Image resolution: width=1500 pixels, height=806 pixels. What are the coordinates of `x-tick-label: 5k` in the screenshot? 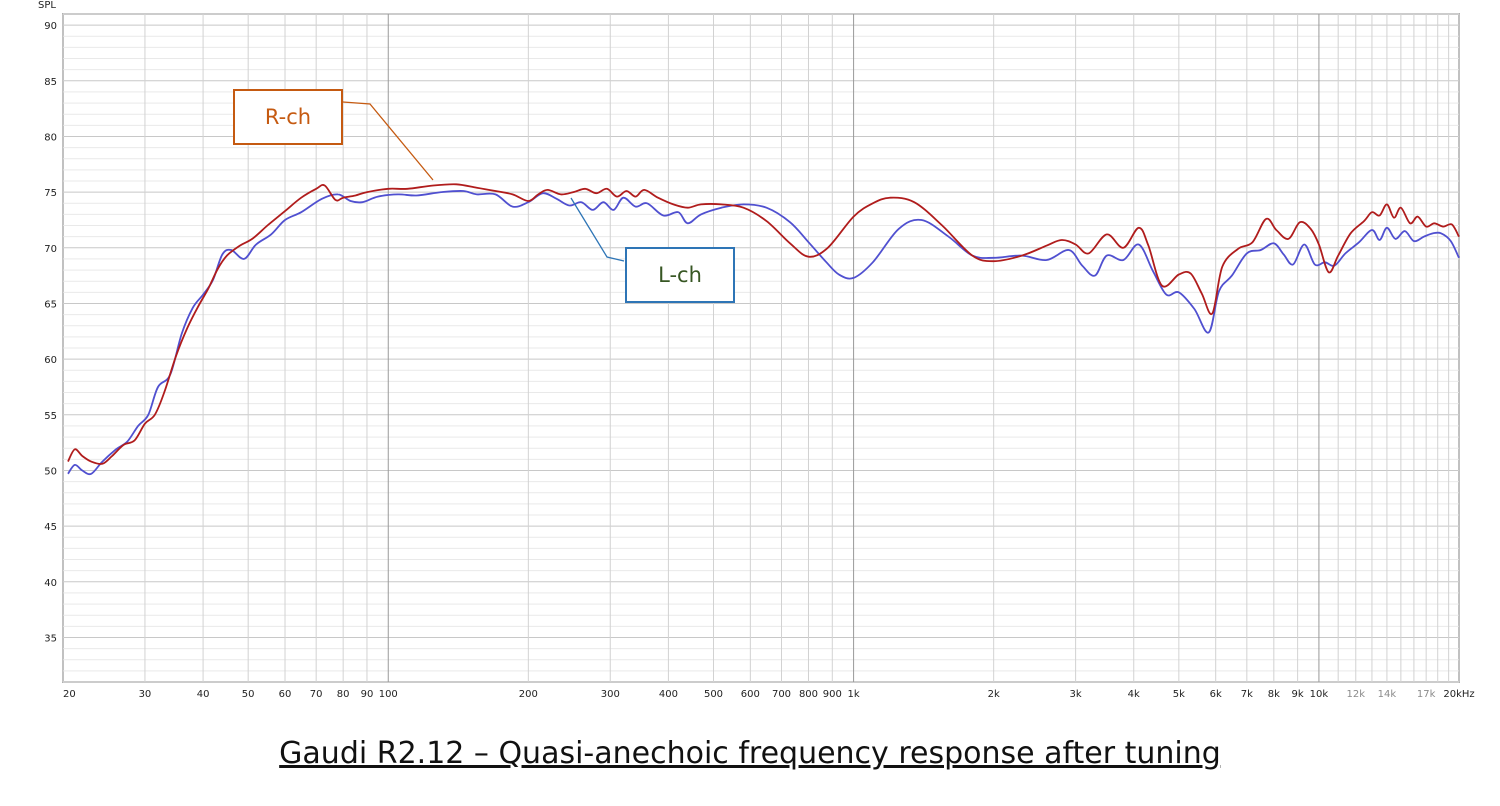 It's located at (1179, 694).